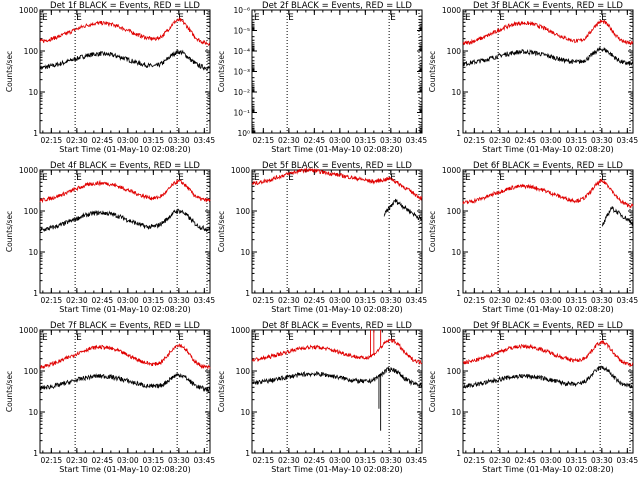  Describe the element at coordinates (205, 460) in the screenshot. I see `x-tick-label: 03:45` at that location.